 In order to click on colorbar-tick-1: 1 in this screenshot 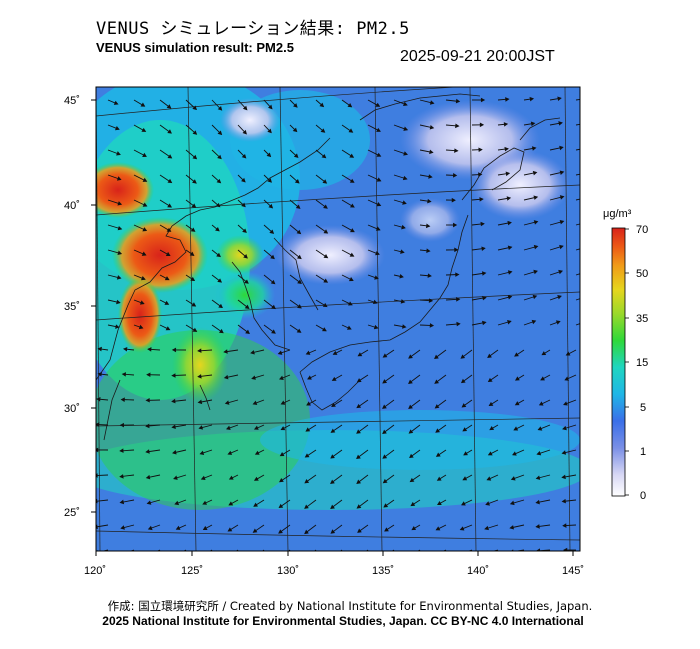, I will do `click(643, 452)`.